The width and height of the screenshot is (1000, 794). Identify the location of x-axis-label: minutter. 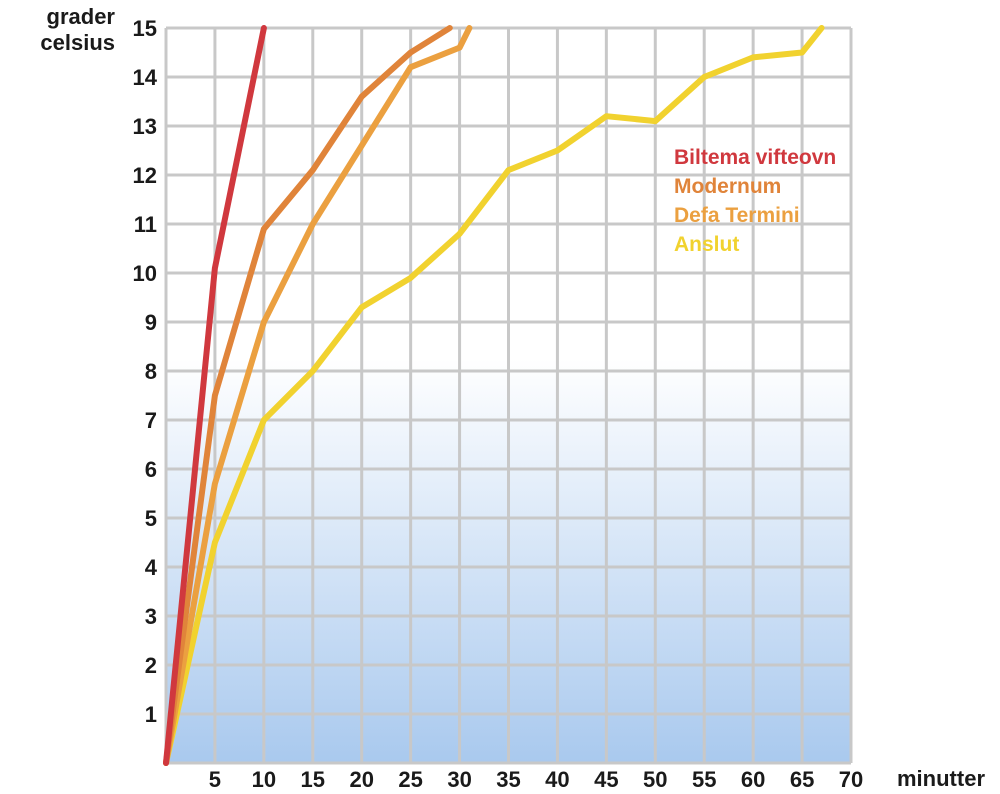
(941, 778).